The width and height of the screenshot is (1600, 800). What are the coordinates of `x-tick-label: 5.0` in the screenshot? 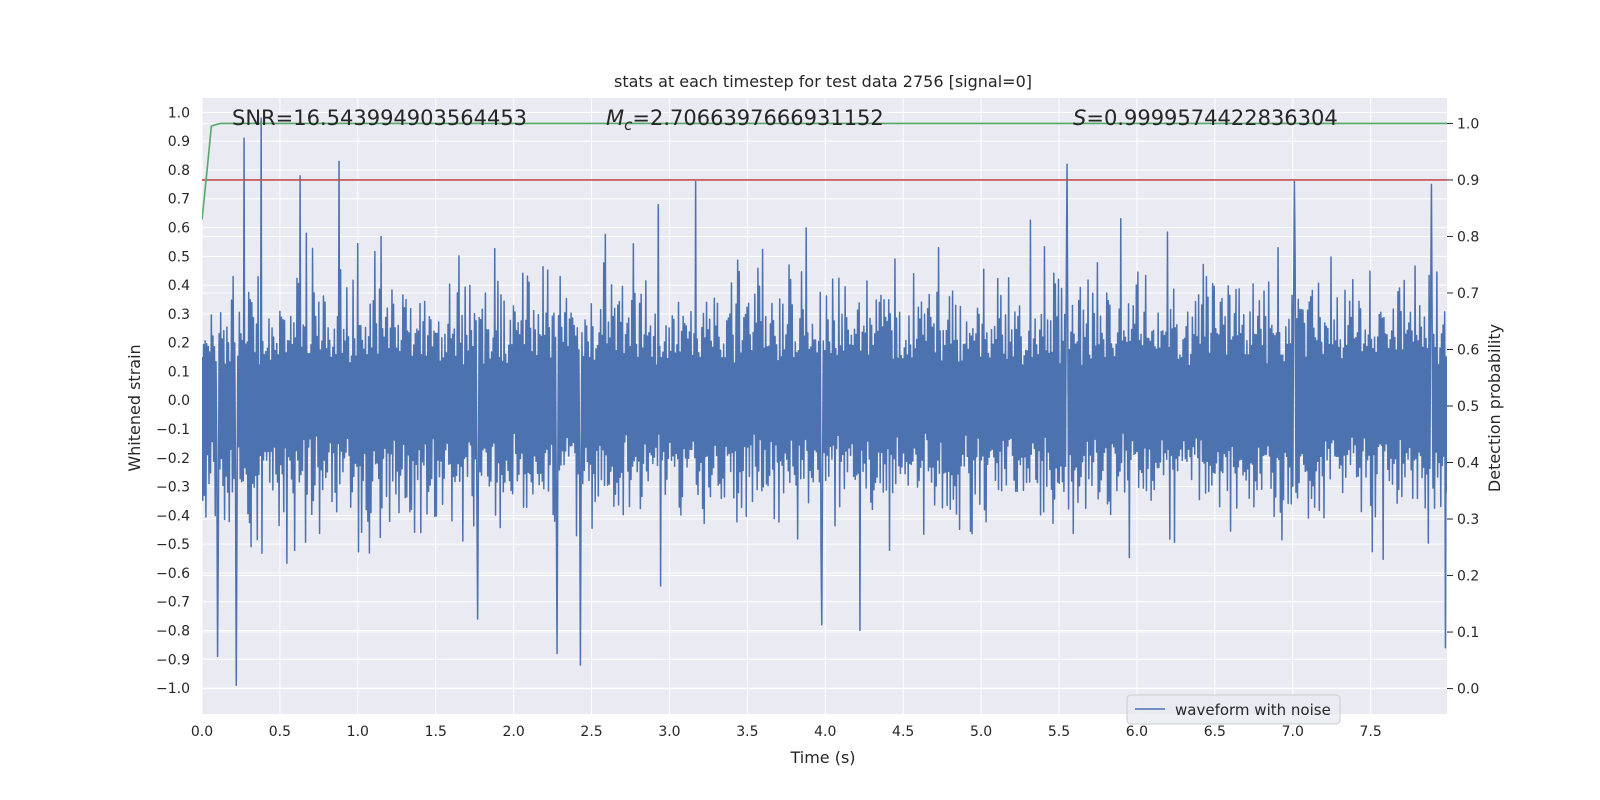 It's located at (981, 732).